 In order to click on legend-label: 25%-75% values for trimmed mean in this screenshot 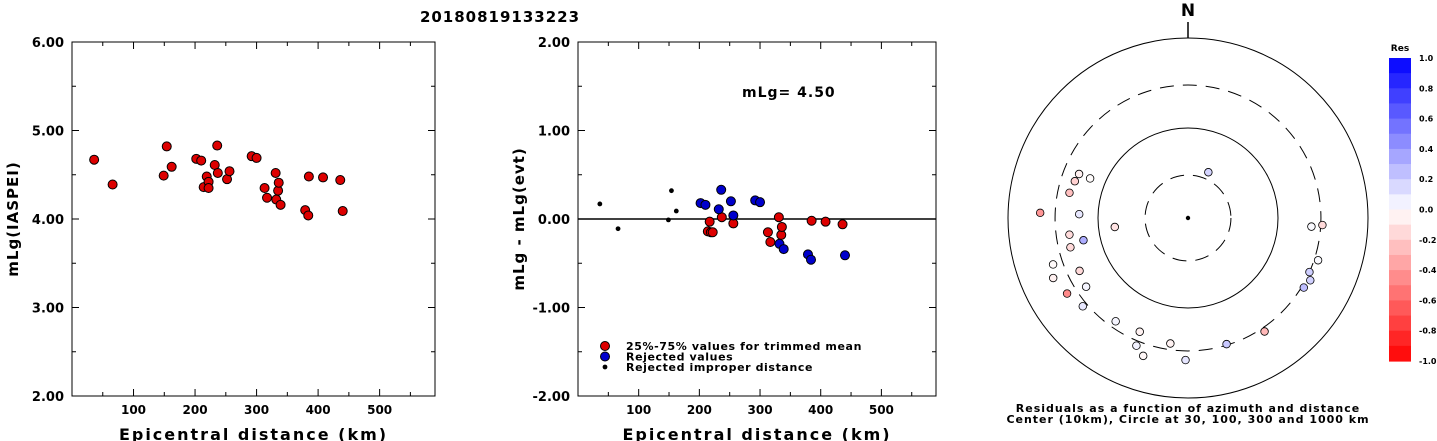, I will do `click(744, 346)`.